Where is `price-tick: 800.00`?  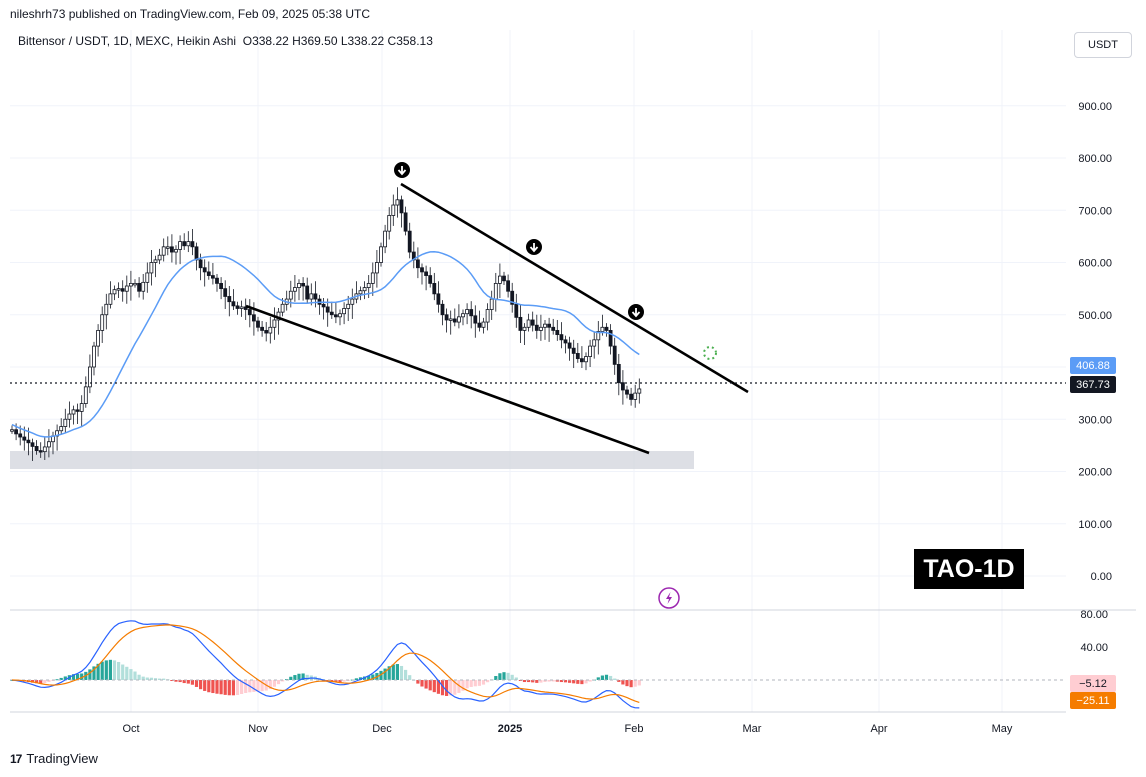
price-tick: 800.00 is located at coordinates (1095, 159).